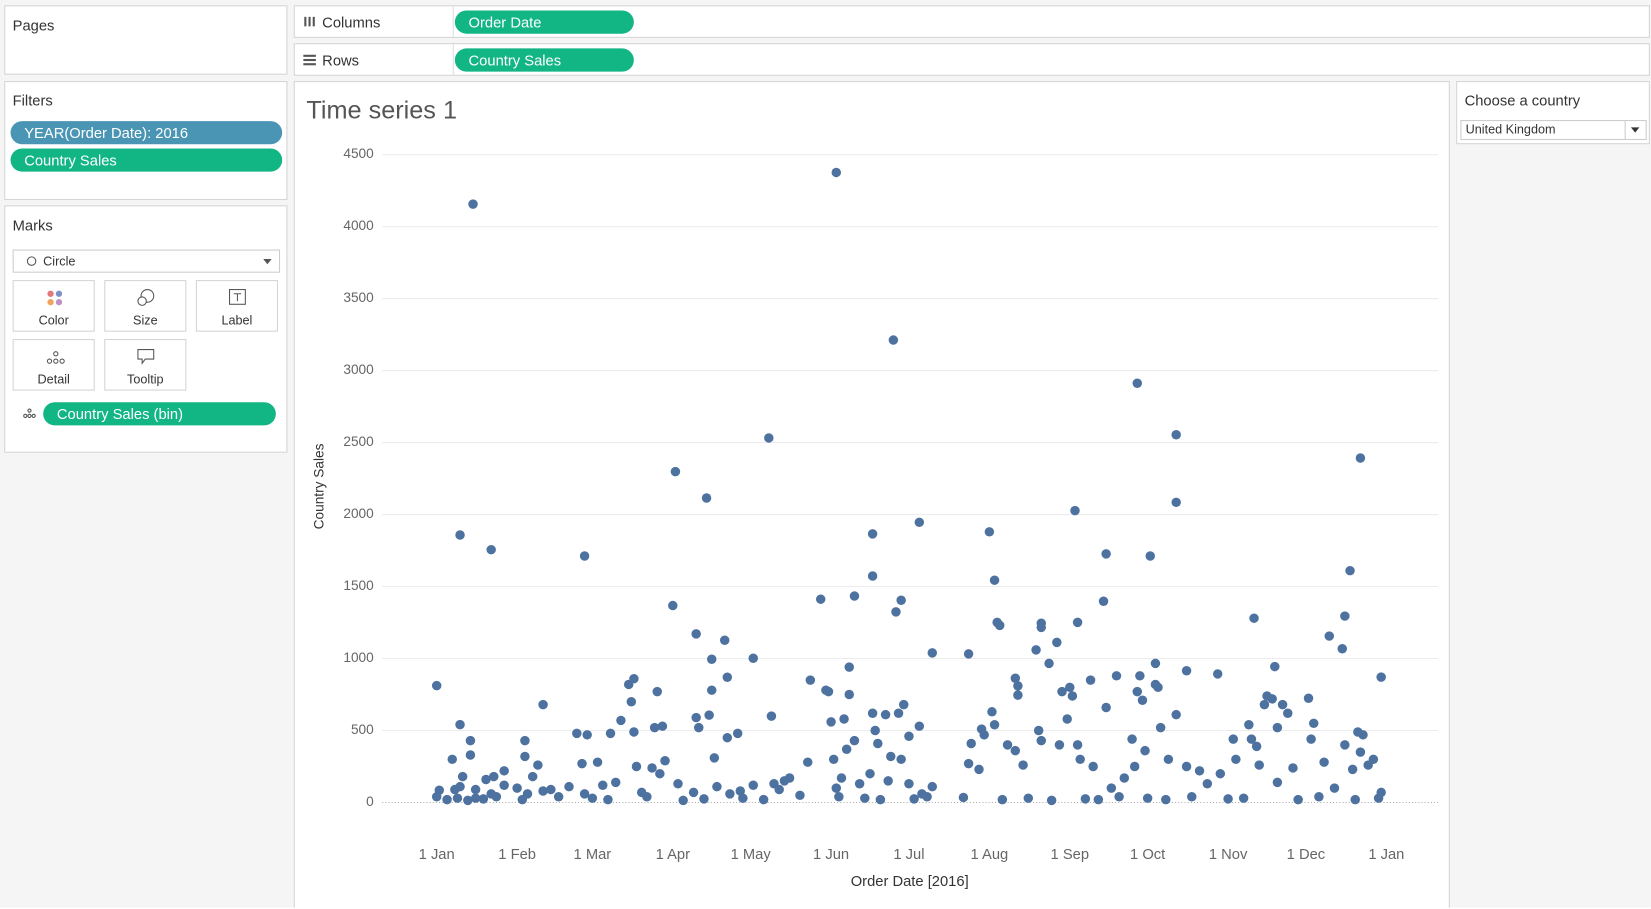  Describe the element at coordinates (146, 160) in the screenshot. I see `filter-pill: Country Sales` at that location.